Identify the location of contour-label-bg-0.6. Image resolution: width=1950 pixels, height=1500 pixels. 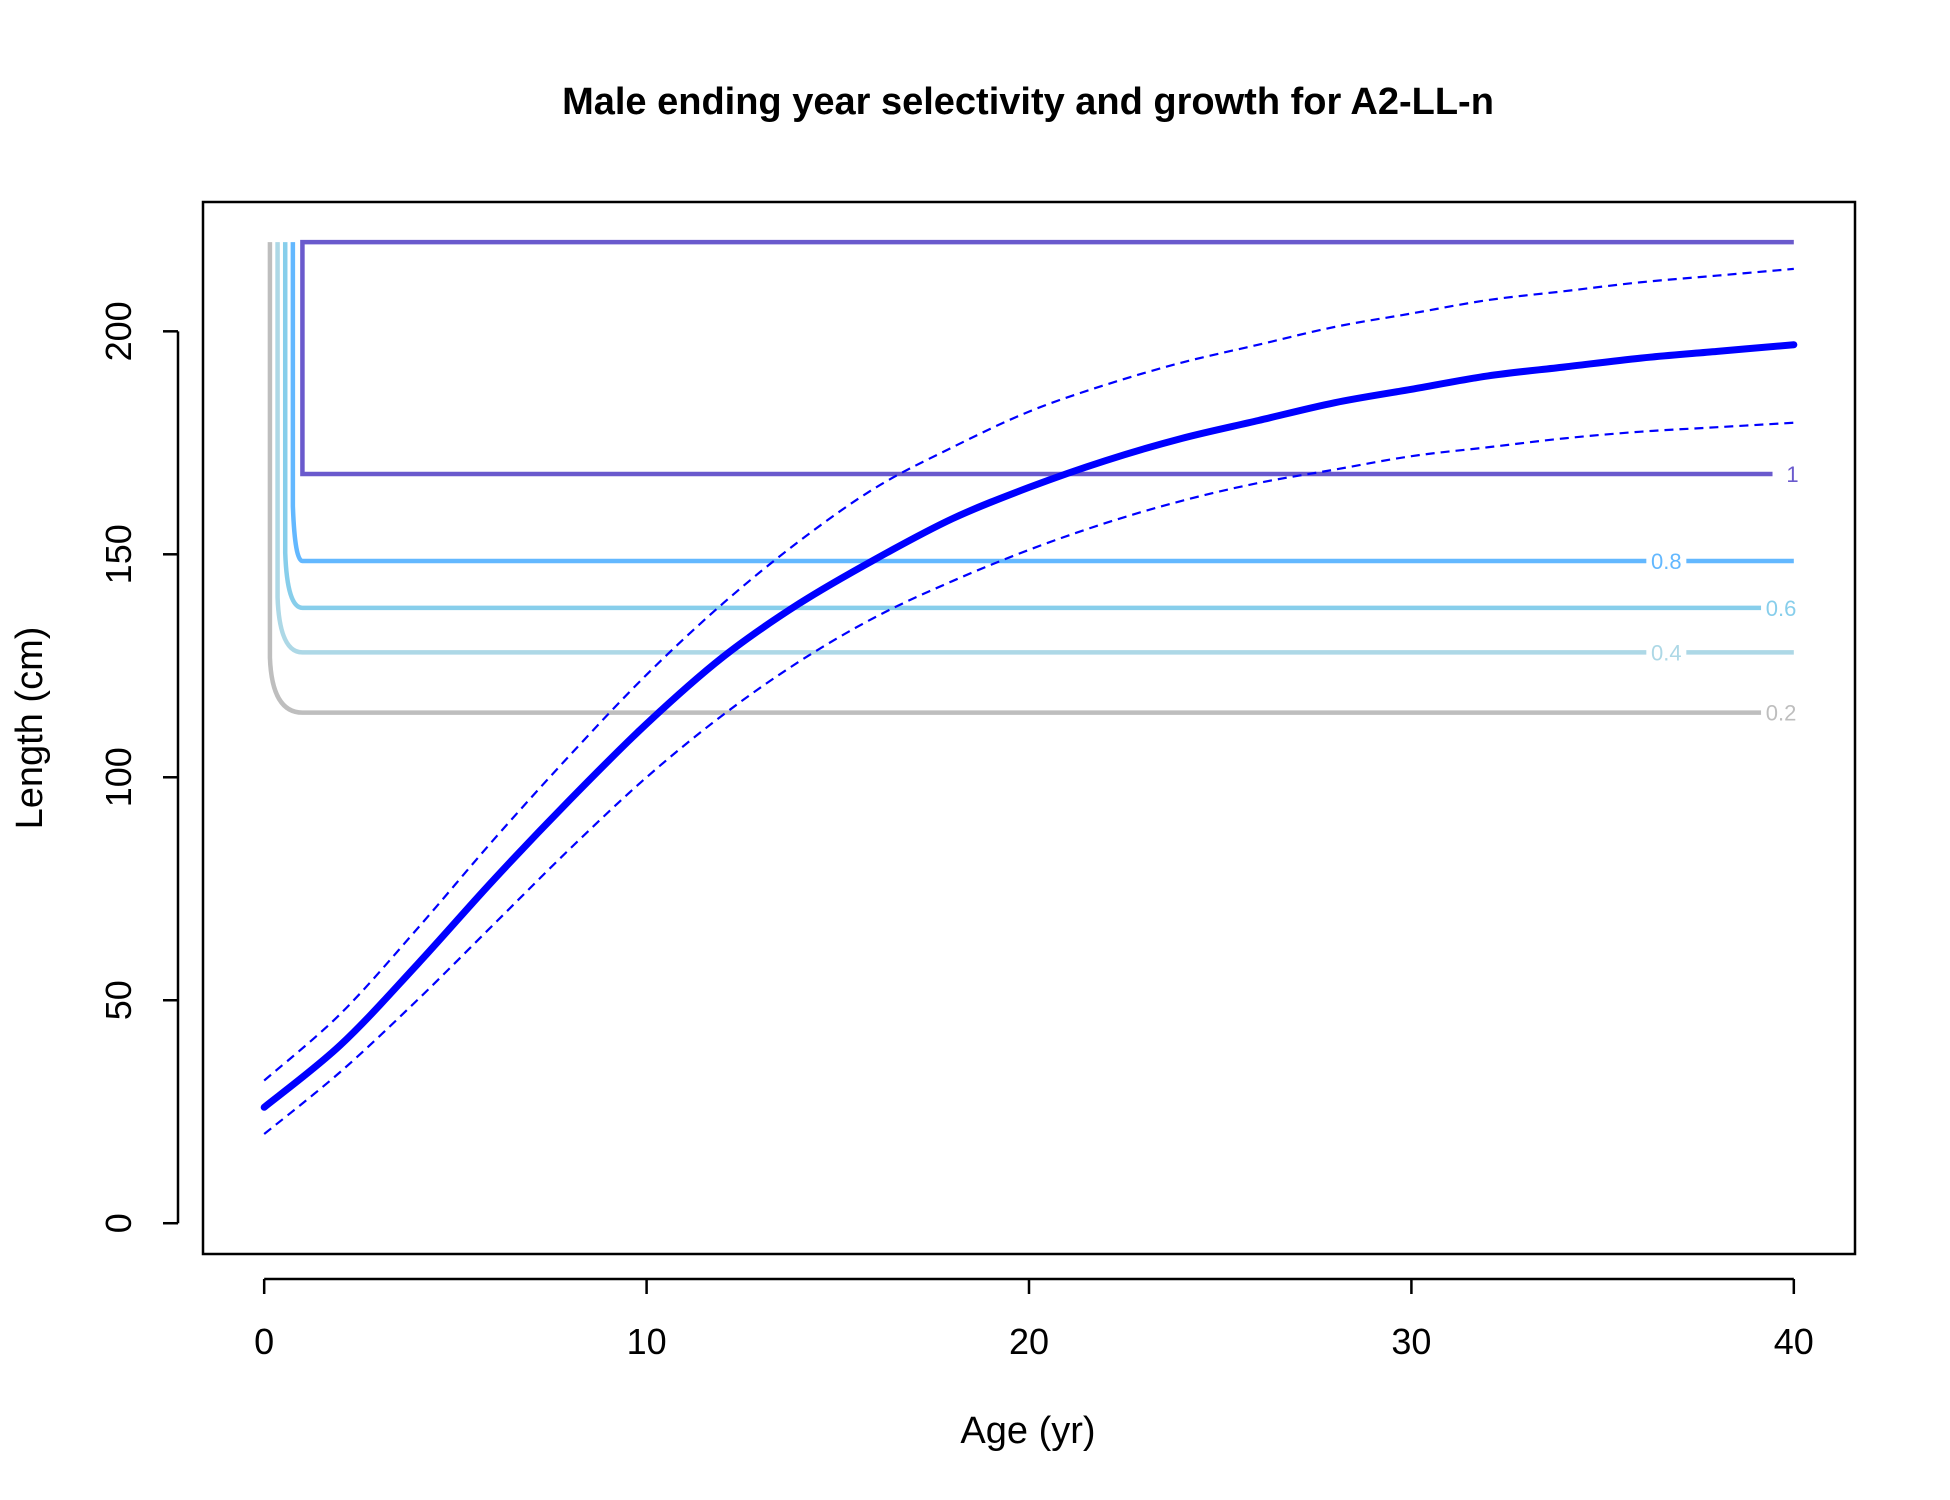
(1781, 607).